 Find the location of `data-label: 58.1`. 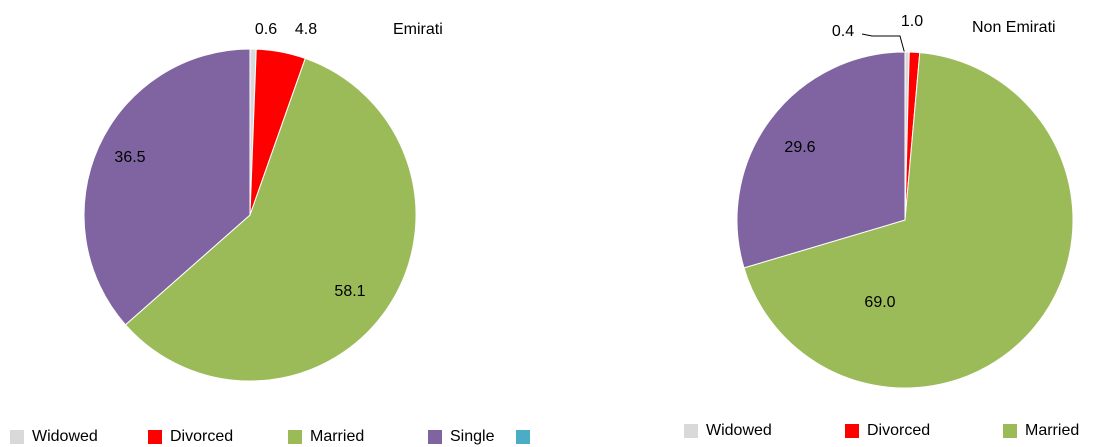

data-label: 58.1 is located at coordinates (349, 291).